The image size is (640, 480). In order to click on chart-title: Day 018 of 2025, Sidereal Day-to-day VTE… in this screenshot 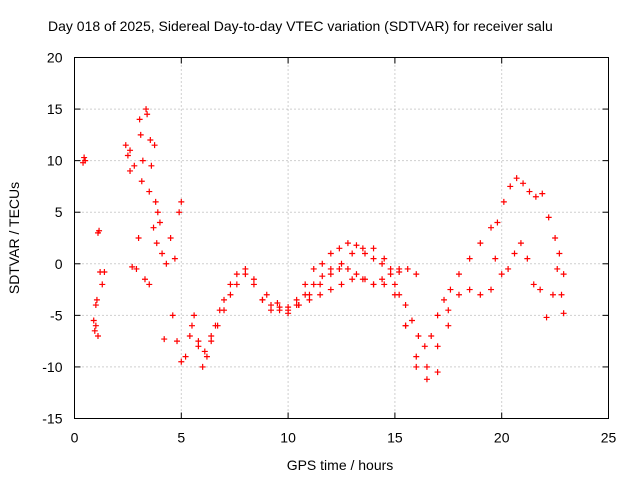, I will do `click(300, 26)`.